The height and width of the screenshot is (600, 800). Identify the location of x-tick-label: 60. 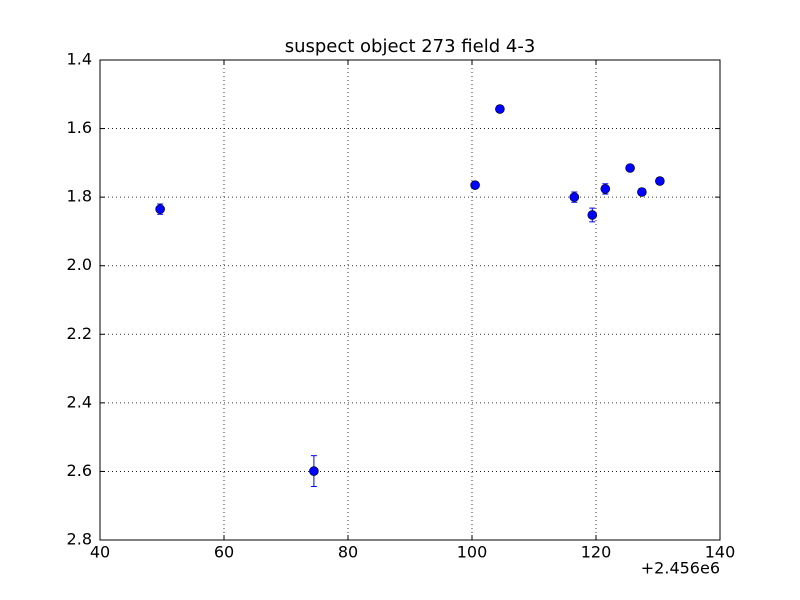
(224, 552).